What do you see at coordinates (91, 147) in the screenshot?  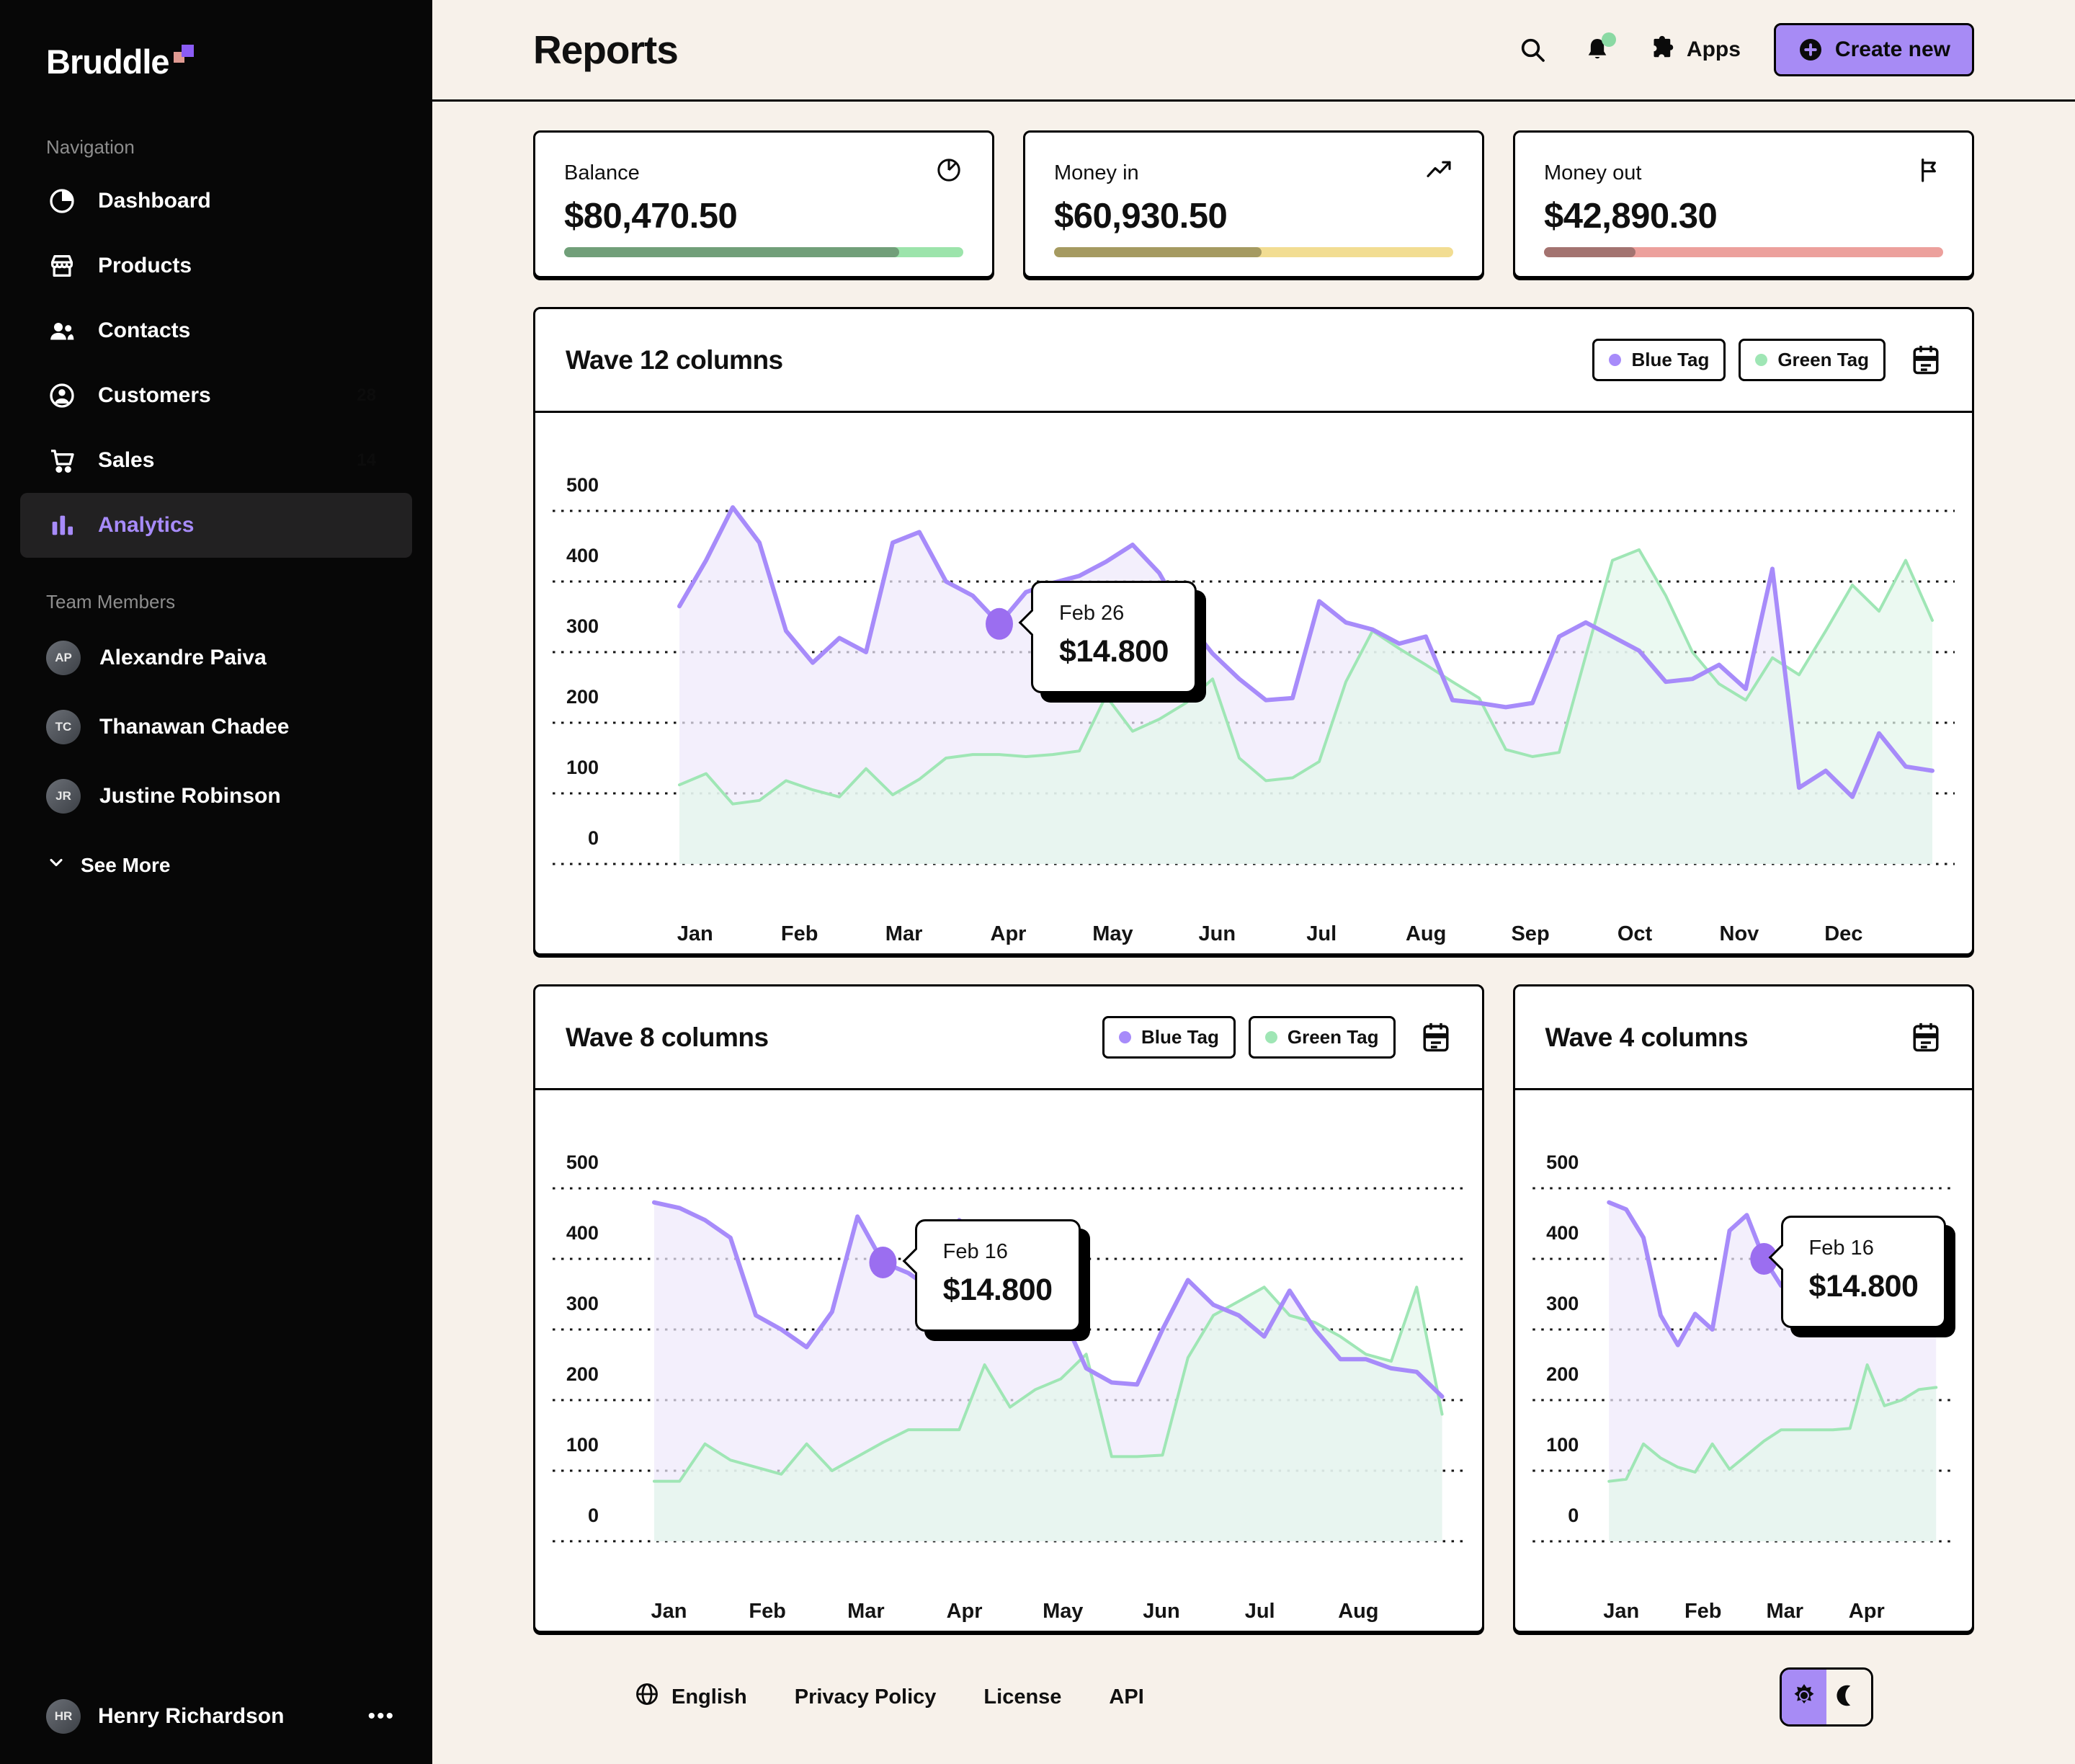 I see `nav-section-label: Navigation` at bounding box center [91, 147].